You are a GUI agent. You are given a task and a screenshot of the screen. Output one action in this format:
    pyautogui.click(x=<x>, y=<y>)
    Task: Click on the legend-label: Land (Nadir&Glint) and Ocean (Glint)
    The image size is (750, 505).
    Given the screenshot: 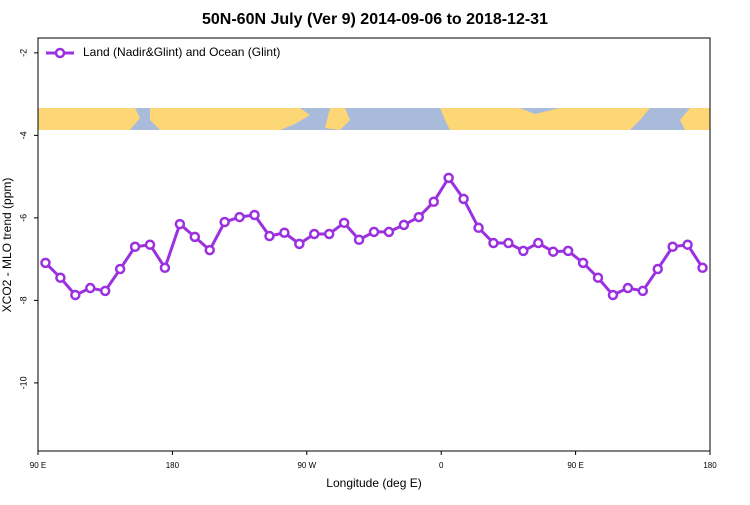 What is the action you would take?
    pyautogui.click(x=181, y=52)
    